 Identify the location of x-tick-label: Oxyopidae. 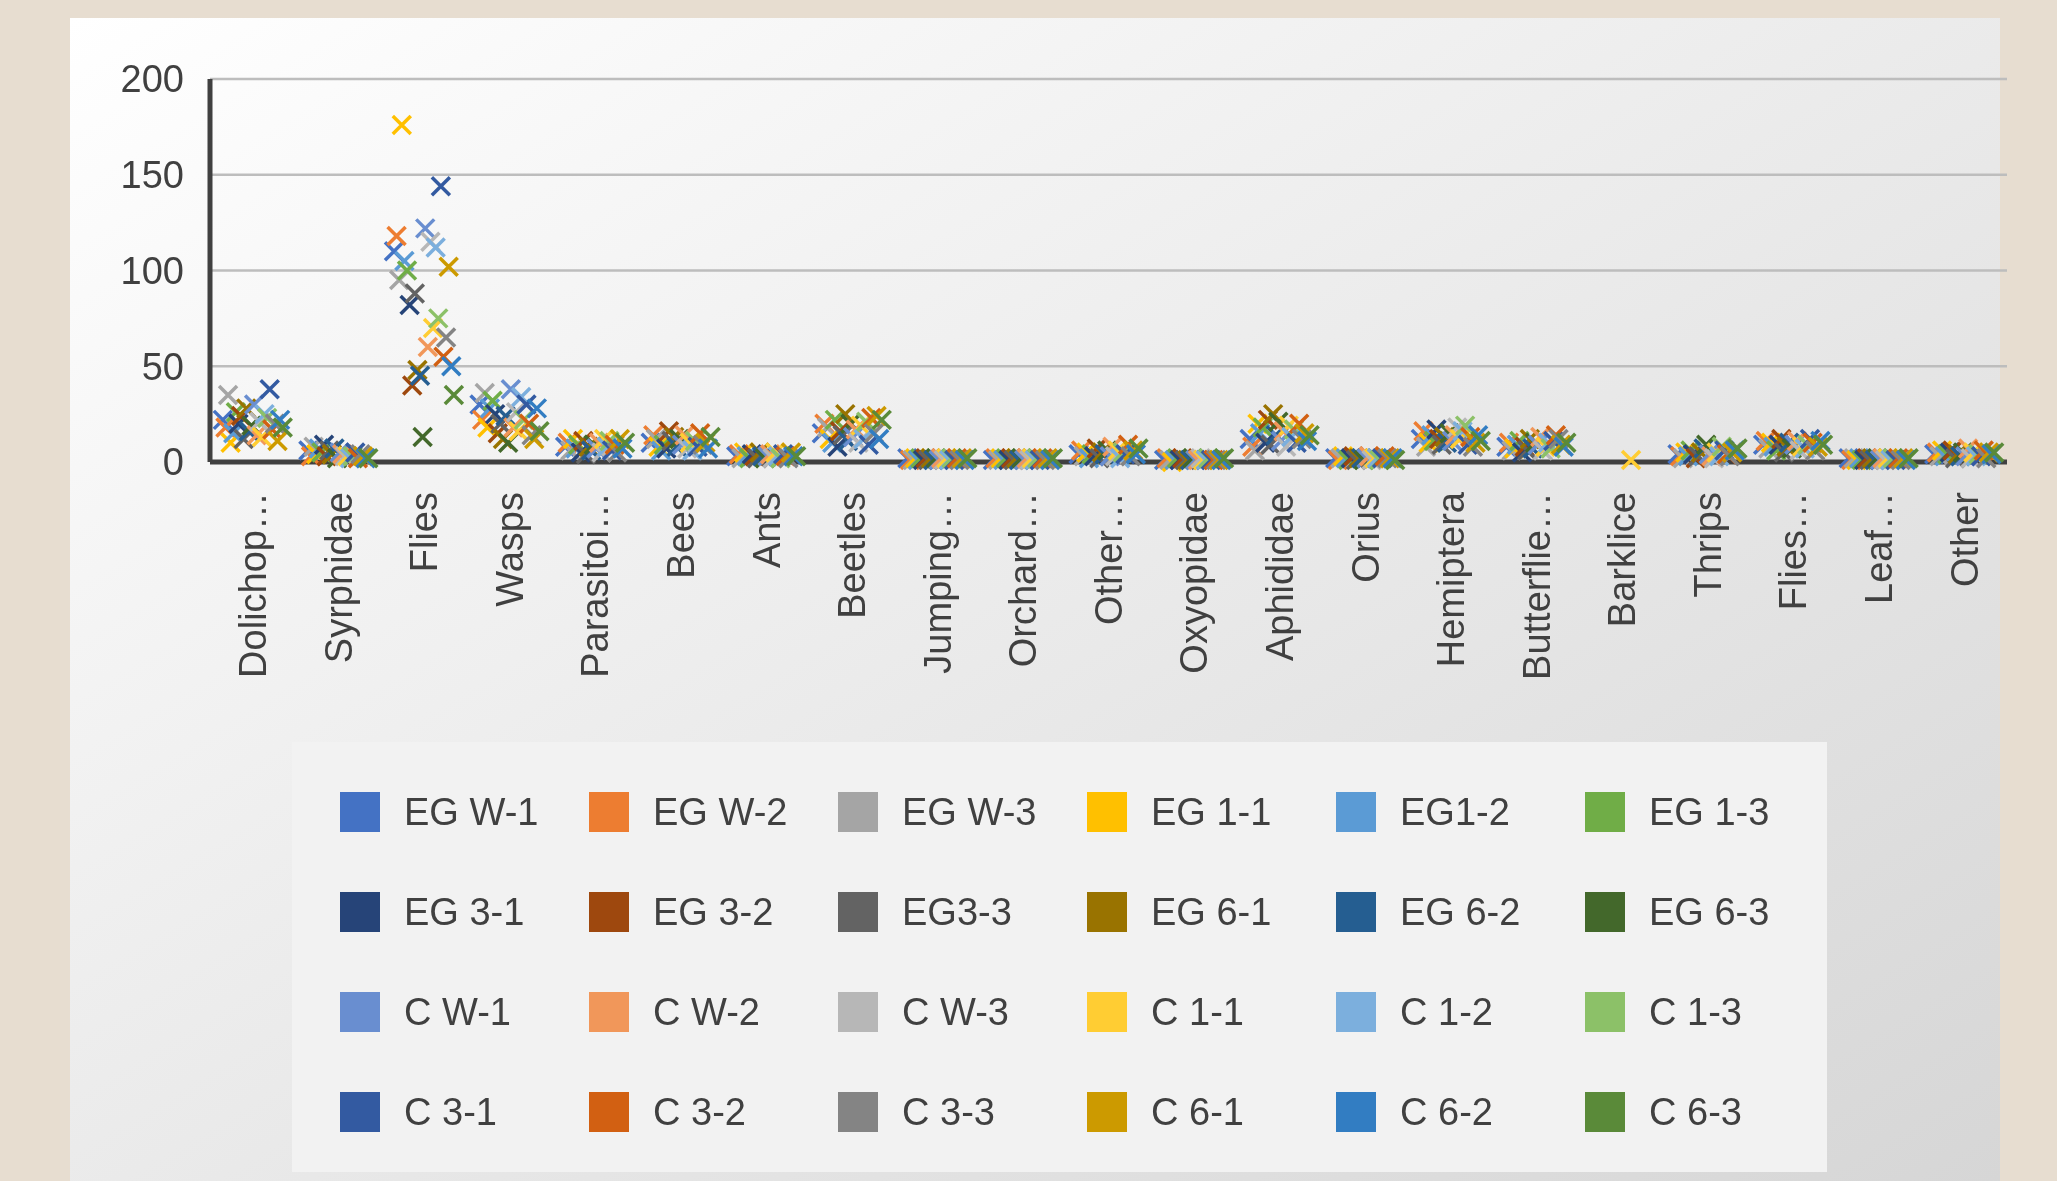
(1194, 583).